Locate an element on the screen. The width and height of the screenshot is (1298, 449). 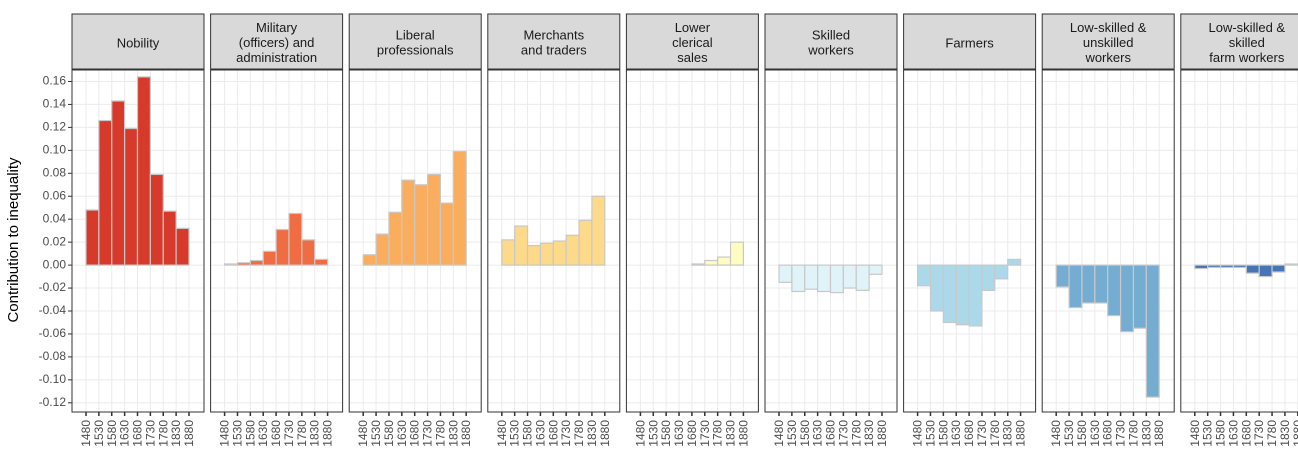
y-axis-label: Contribution to inequality is located at coordinates (13, 240).